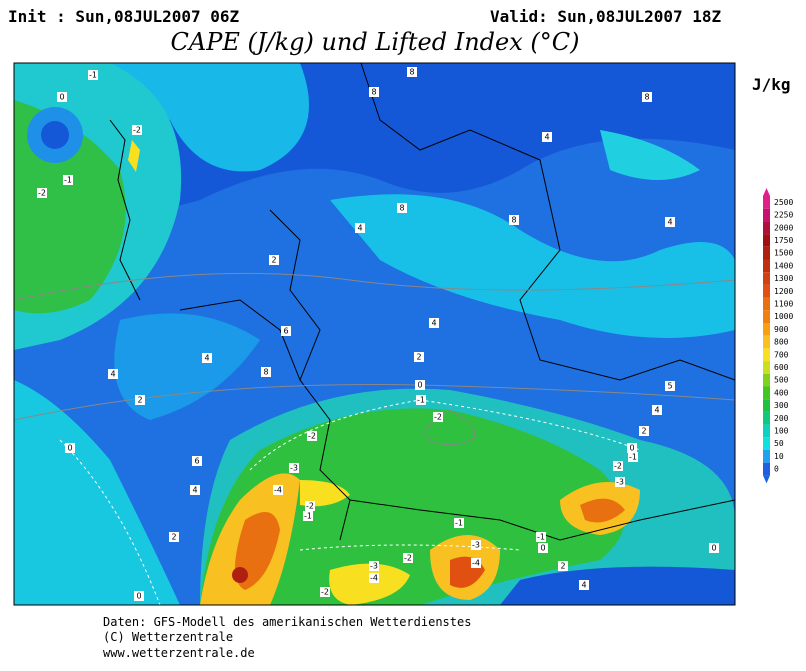 The image size is (806, 671). I want to click on legend-label: 1500, so click(783, 253).